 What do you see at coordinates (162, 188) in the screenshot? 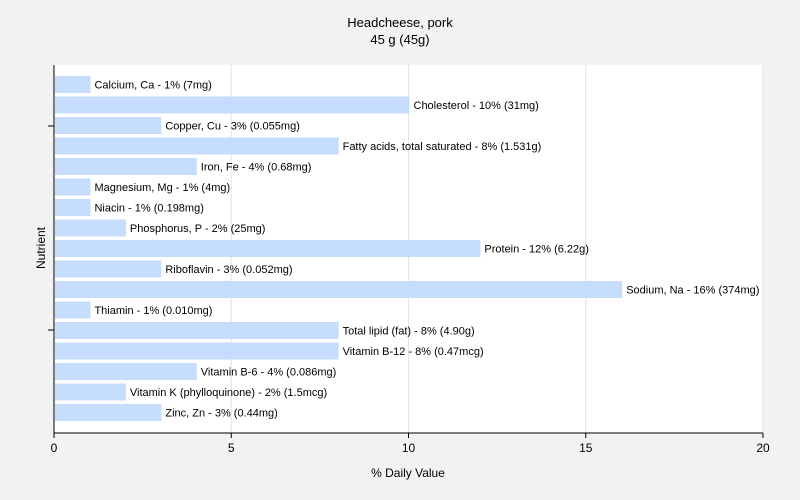
I see `bar-label: Magnesium, Mg - 1% (4mg)` at bounding box center [162, 188].